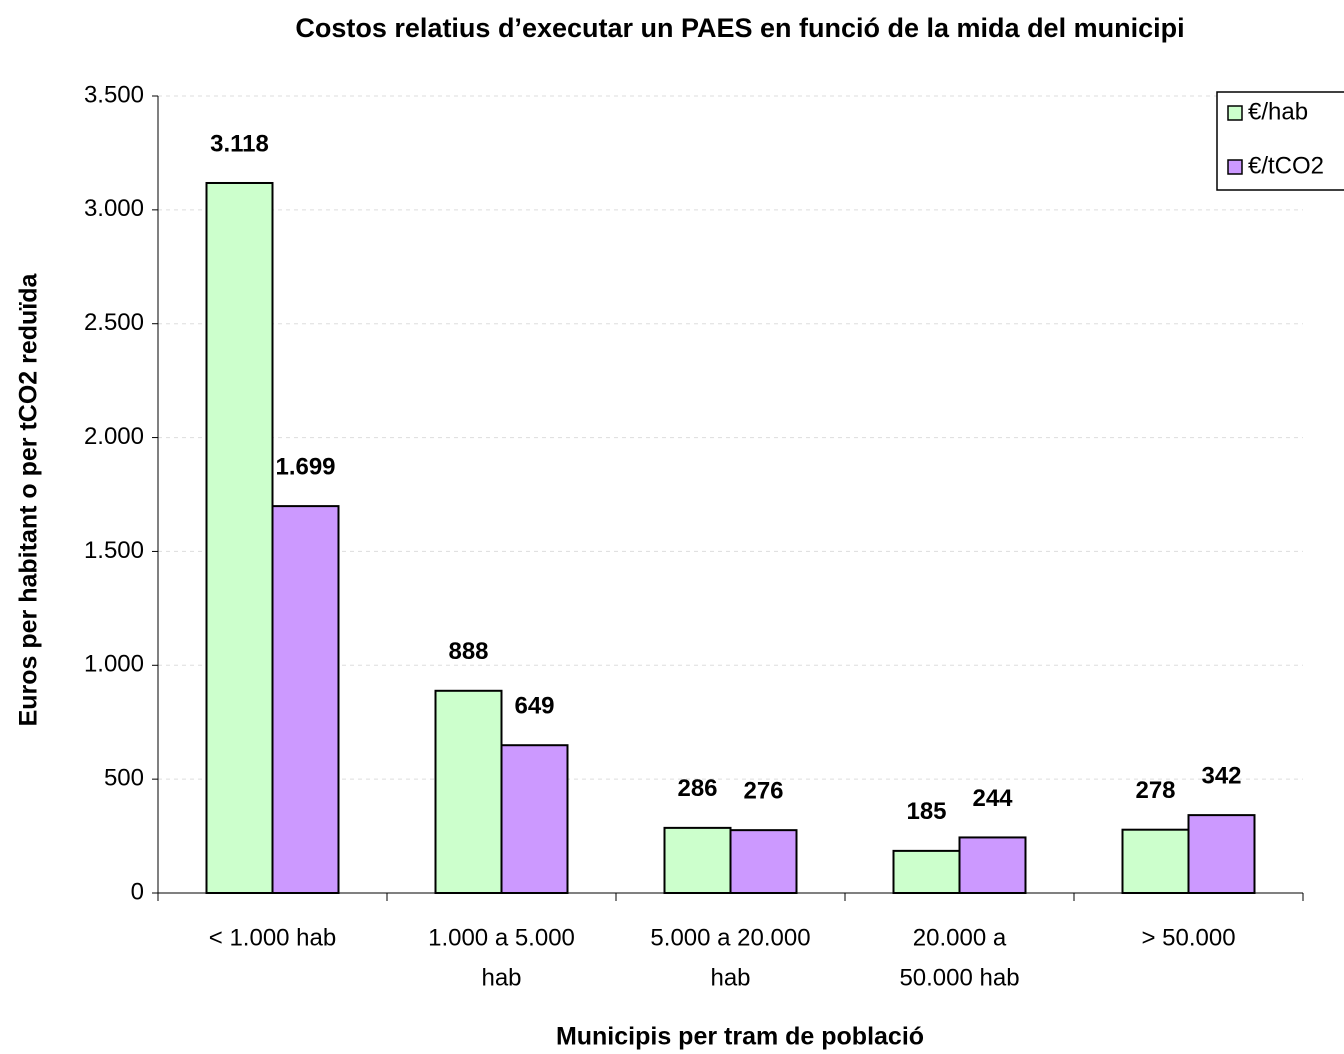 This screenshot has height=1054, width=1344. Describe the element at coordinates (1188, 937) in the screenshot. I see `x-tick-label: > 50.000` at that location.